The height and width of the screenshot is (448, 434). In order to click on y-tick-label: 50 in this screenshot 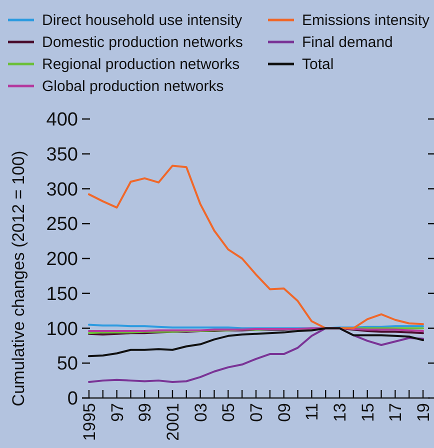, I will do `click(67, 364)`.